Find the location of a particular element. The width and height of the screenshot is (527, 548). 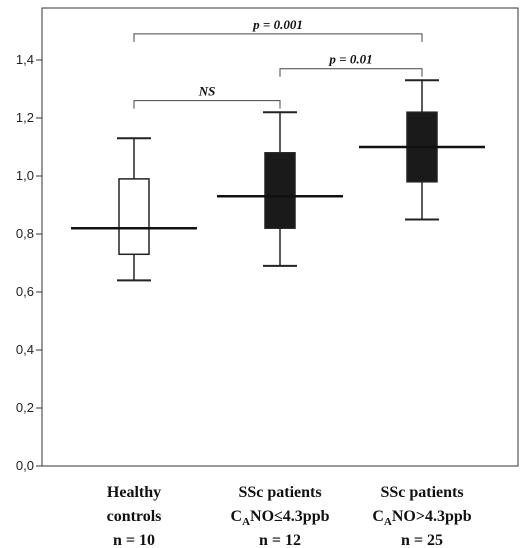

y-tick-label: 1,0 is located at coordinates (25, 175).